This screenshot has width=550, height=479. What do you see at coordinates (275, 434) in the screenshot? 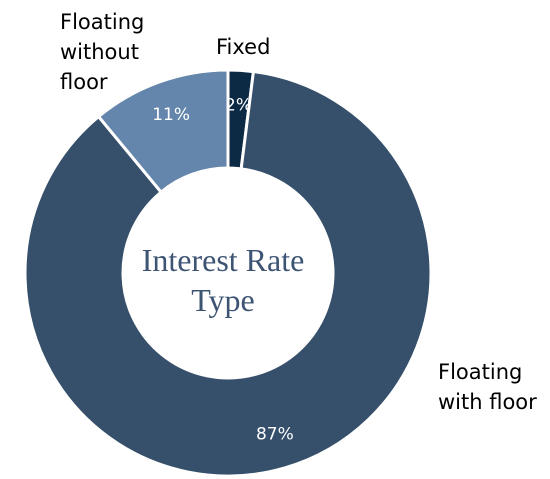
I see `value-label: 87%` at bounding box center [275, 434].